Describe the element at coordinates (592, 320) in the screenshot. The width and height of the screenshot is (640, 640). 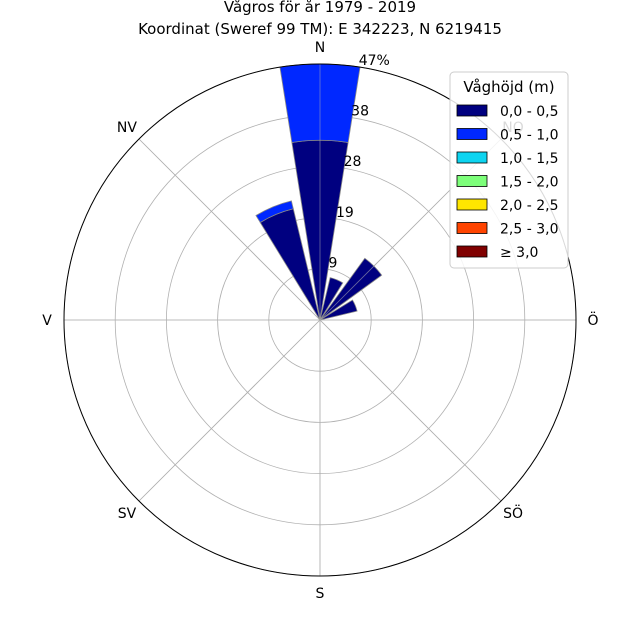
I see `direction-label-6: Ö` at that location.